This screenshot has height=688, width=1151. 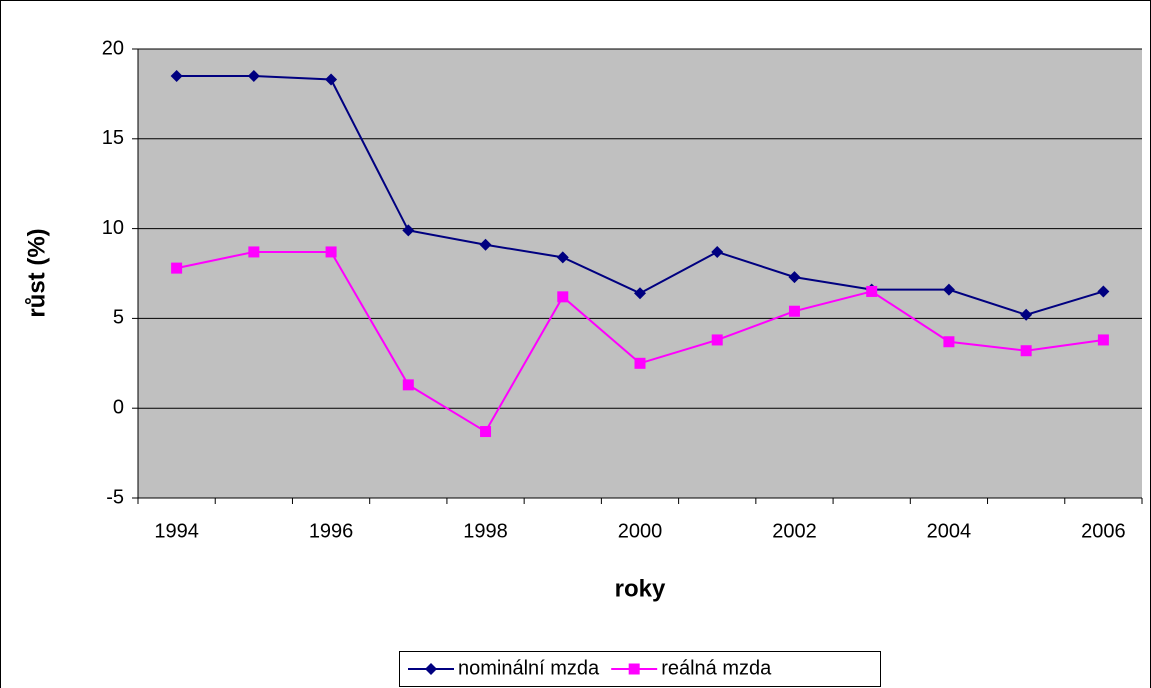 What do you see at coordinates (113, 48) in the screenshot?
I see `y-tick-label: 20` at bounding box center [113, 48].